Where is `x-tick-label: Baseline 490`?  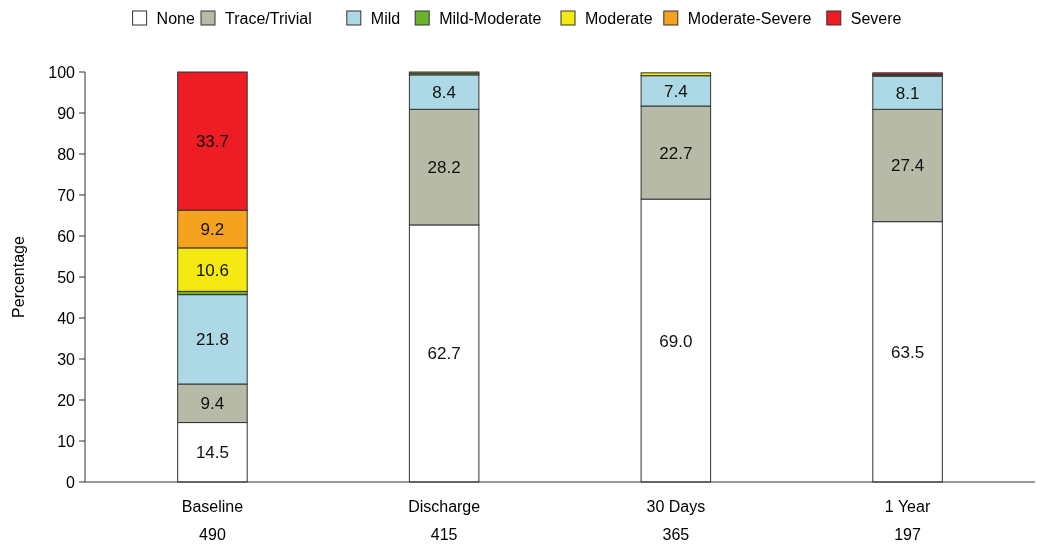
x-tick-label: Baseline 490 is located at coordinates (212, 520).